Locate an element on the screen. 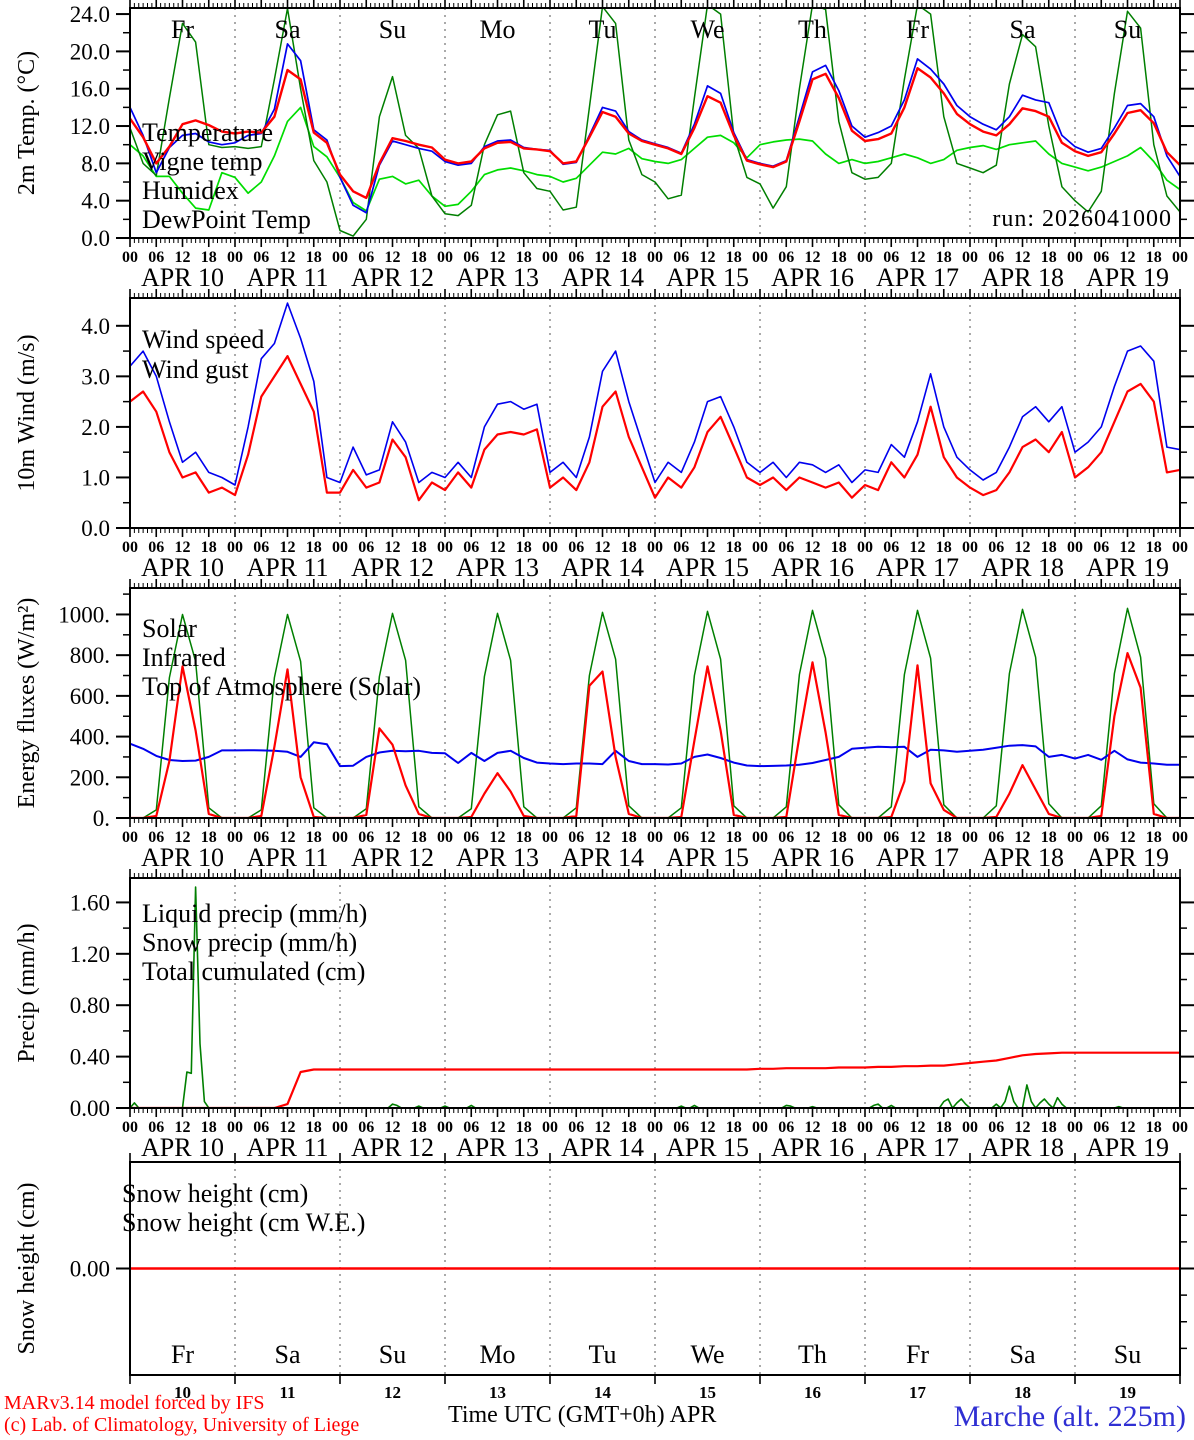  y-axis-title: Precip (mm/h) is located at coordinates (27, 992).